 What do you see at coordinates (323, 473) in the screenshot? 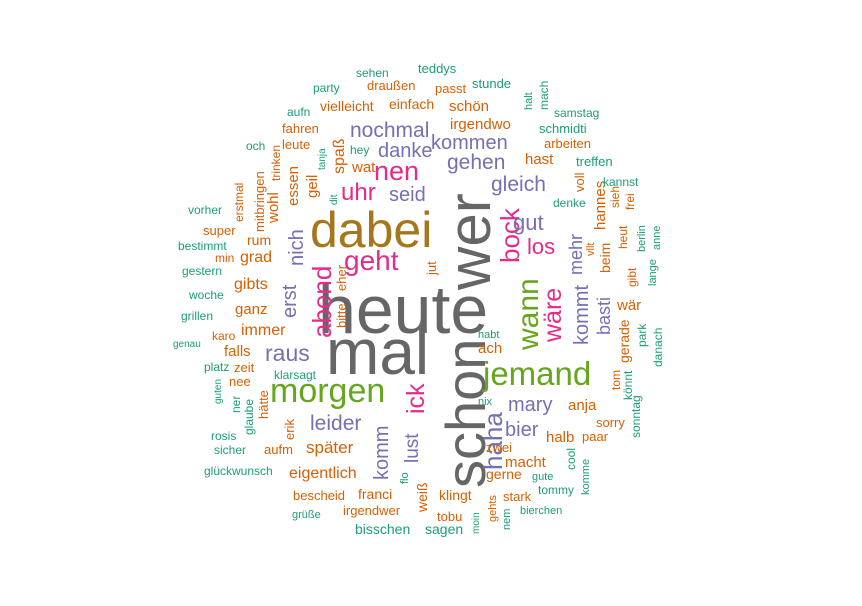
I see `word-eigentlich: eigentlich` at bounding box center [323, 473].